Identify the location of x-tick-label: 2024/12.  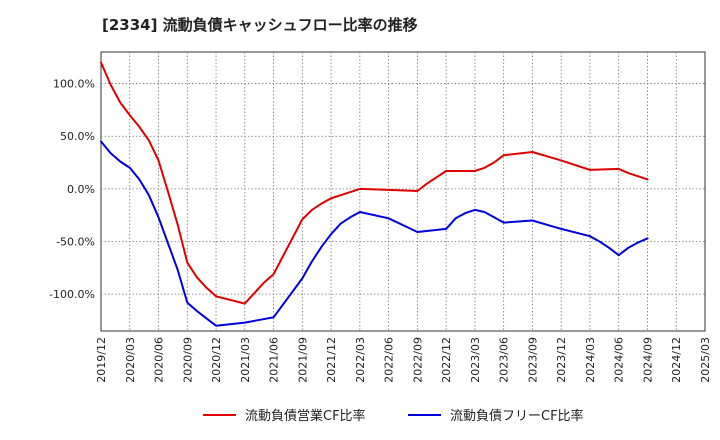
(676, 360).